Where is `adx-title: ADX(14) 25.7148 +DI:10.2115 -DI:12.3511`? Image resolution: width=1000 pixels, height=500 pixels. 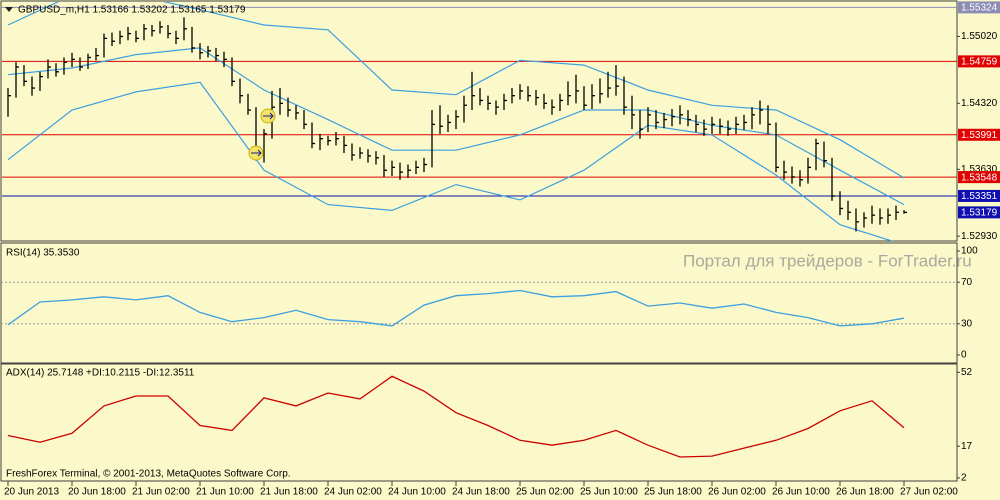
adx-title: ADX(14) 25.7148 +DI:10.2115 -DI:12.3511 is located at coordinates (100, 373).